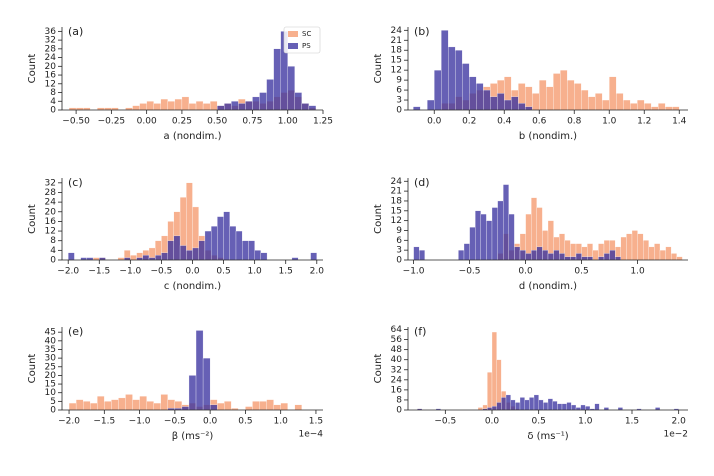  I want to click on x-tick-label: −1.0, so click(140, 422).